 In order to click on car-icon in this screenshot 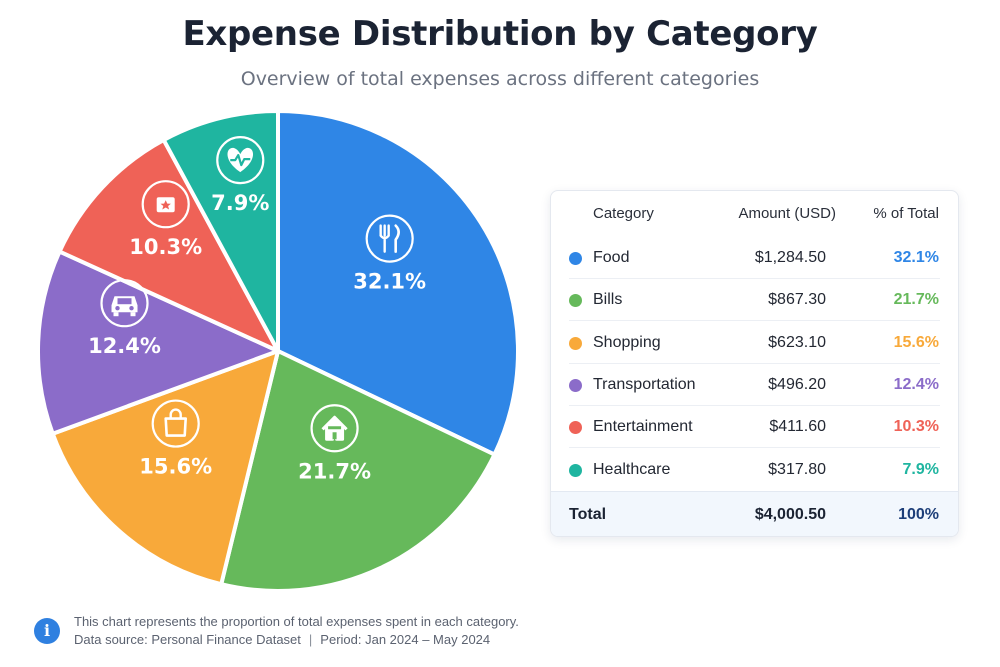, I will do `click(124, 303)`.